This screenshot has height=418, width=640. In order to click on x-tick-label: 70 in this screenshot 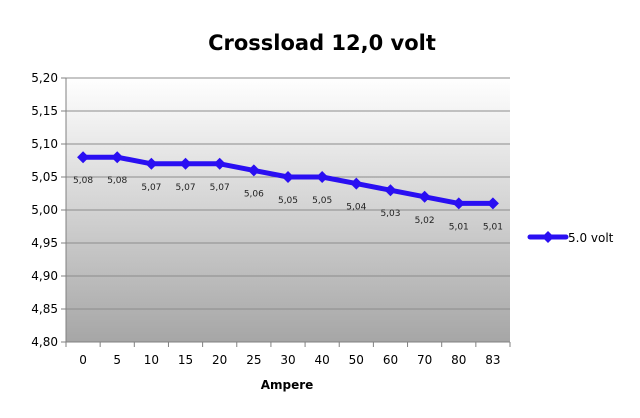, I will do `click(424, 360)`.